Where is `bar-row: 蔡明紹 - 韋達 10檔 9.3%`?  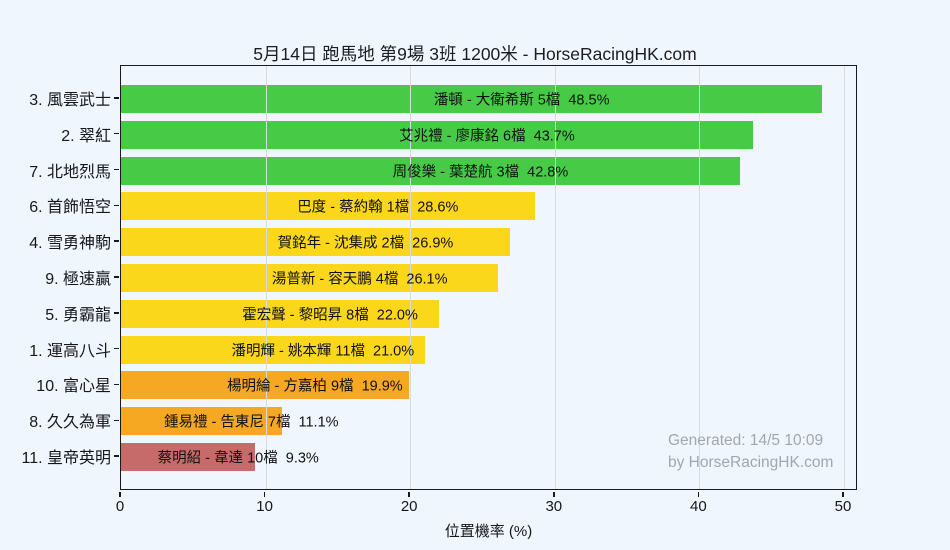 bar-row: 蔡明紹 - 韋達 10檔 9.3% is located at coordinates (488, 457).